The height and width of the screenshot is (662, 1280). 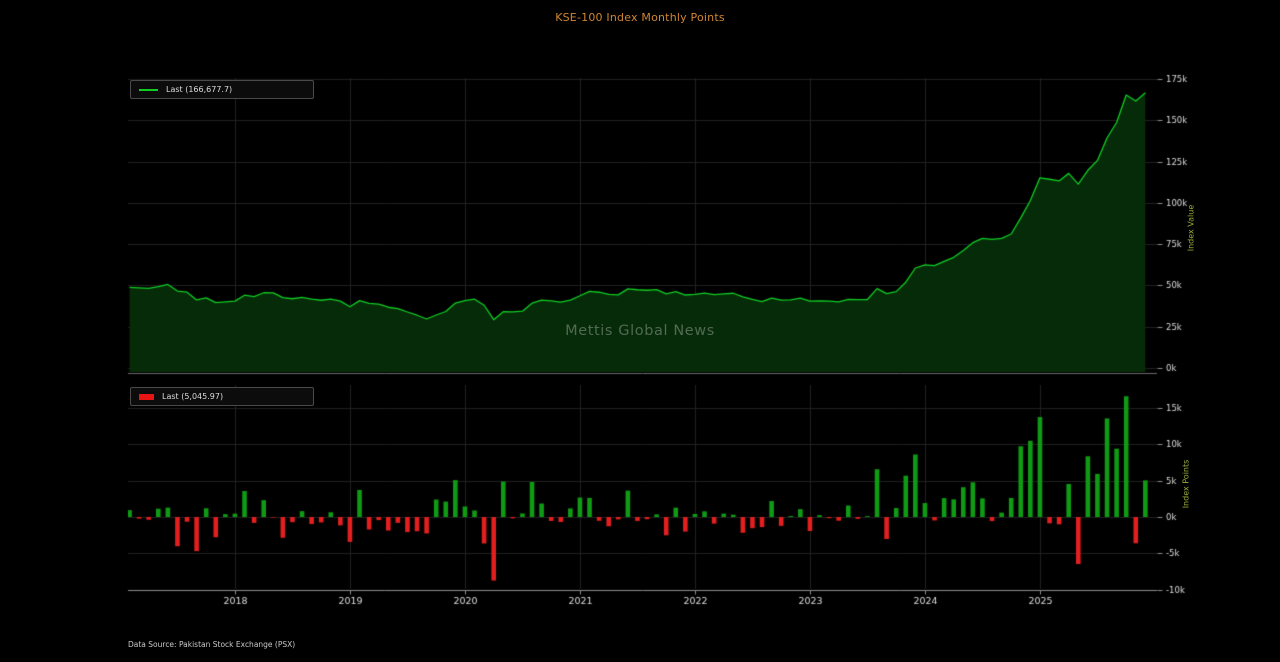 What do you see at coordinates (199, 89) in the screenshot?
I see `price-last-value-label: Last (166,677.7)` at bounding box center [199, 89].